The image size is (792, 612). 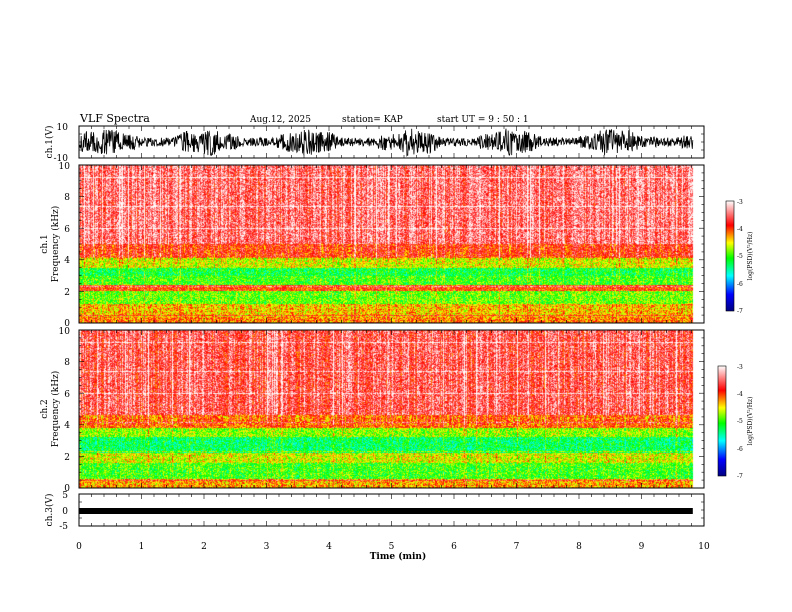 I want to click on xtick-5: 5, so click(x=392, y=547).